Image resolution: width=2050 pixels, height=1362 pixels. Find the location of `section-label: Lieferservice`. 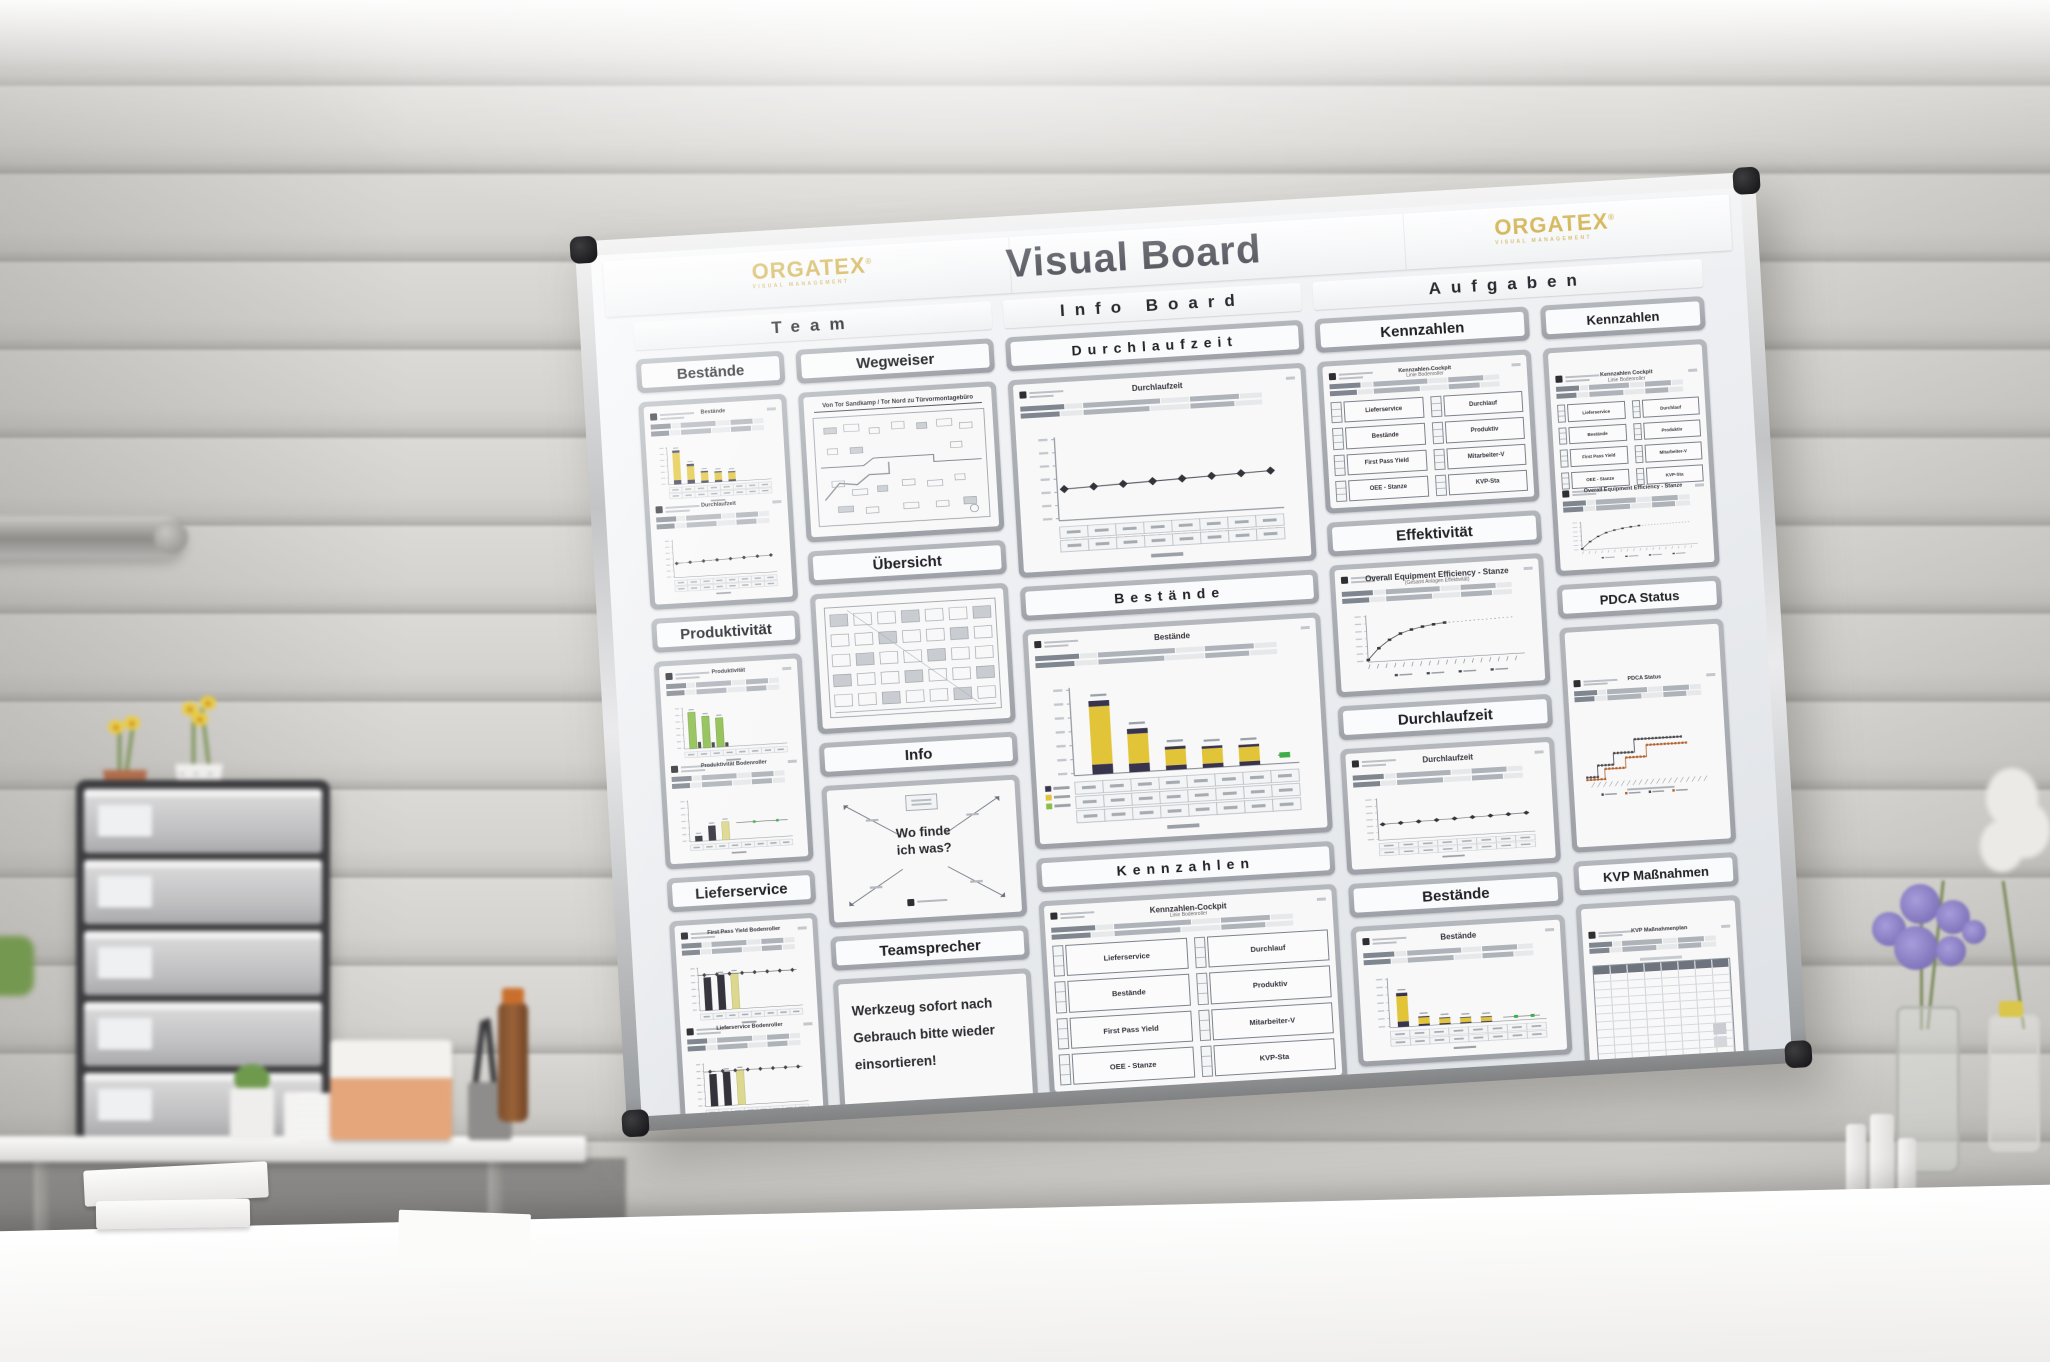

section-label: Lieferservice is located at coordinates (741, 891).